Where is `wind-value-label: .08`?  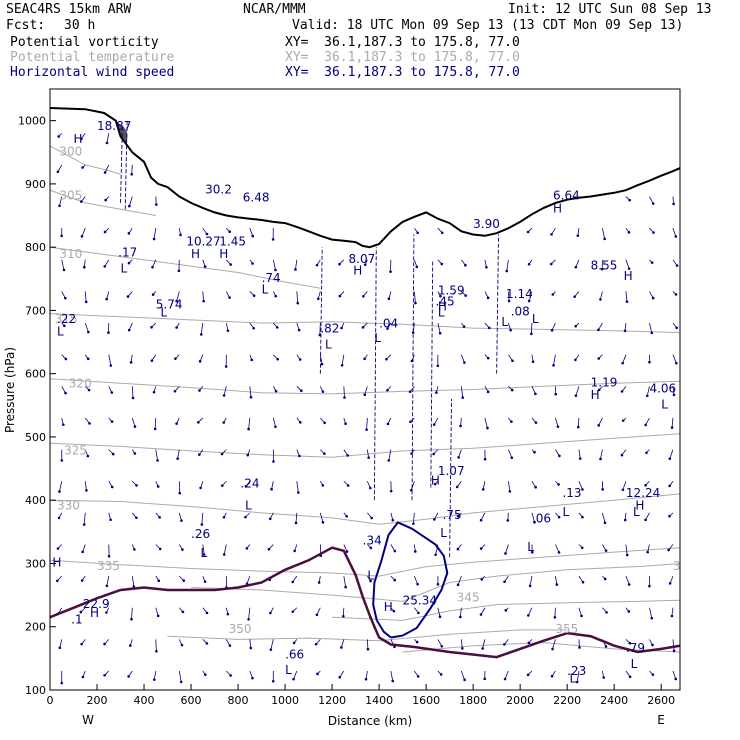
wind-value-label: .08 is located at coordinates (520, 311).